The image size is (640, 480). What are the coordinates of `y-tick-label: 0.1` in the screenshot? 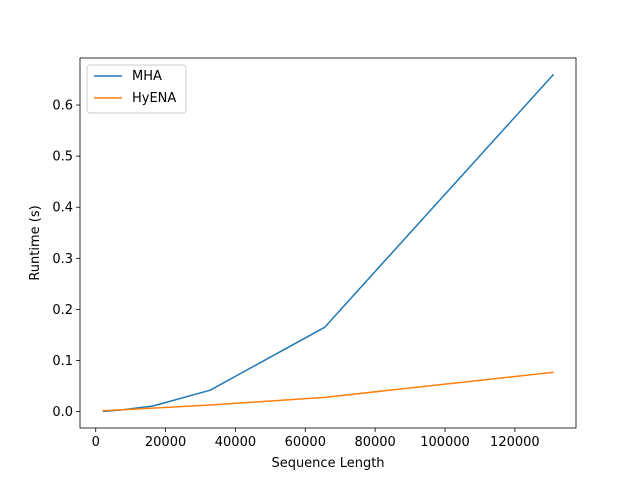 It's located at (62, 361).